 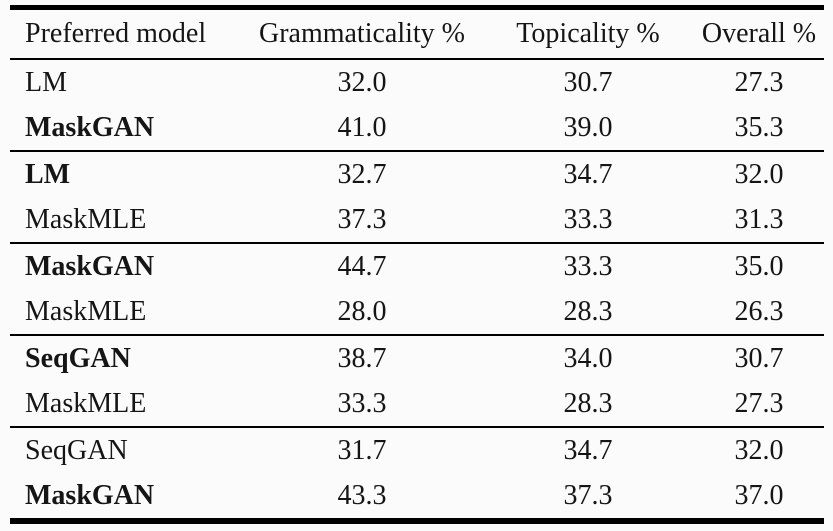 I want to click on value-cell: 38.7, so click(x=362, y=358).